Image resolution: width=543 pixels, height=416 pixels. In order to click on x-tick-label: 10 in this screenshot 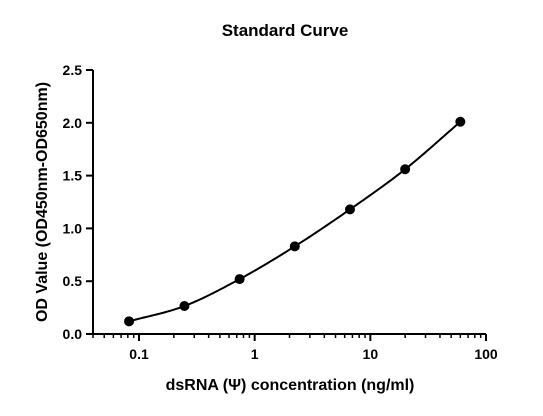, I will do `click(371, 354)`.